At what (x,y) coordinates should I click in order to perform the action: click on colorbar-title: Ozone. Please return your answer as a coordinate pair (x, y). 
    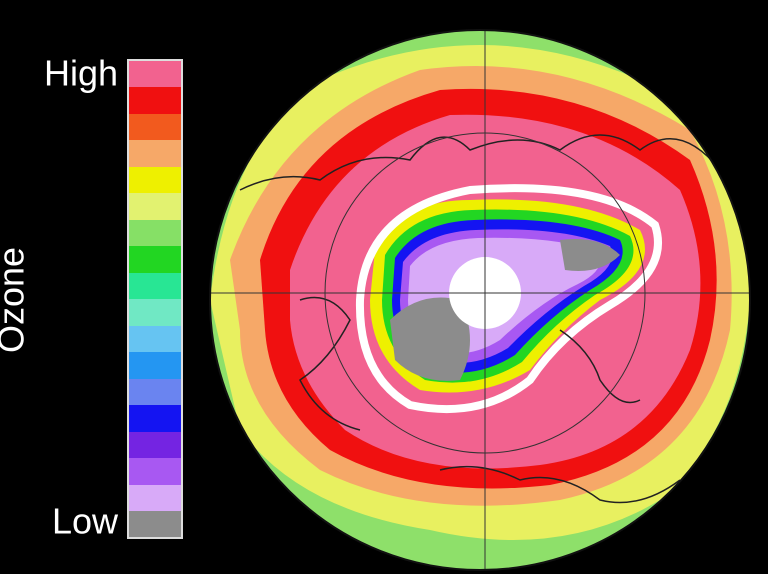
    Looking at the image, I should click on (16, 300).